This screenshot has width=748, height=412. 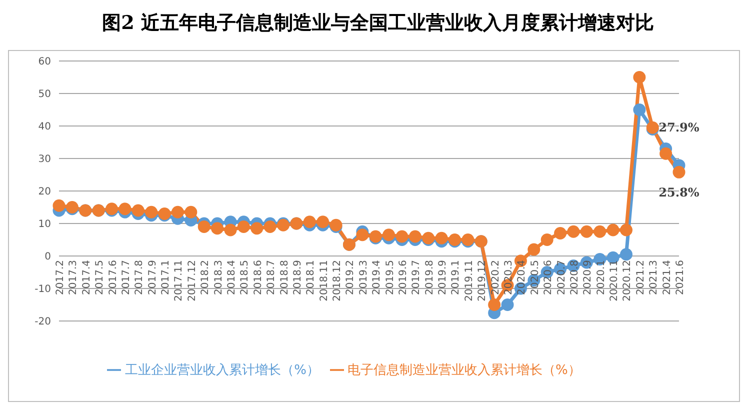 I want to click on y-tick-label: -20, so click(x=42, y=322).